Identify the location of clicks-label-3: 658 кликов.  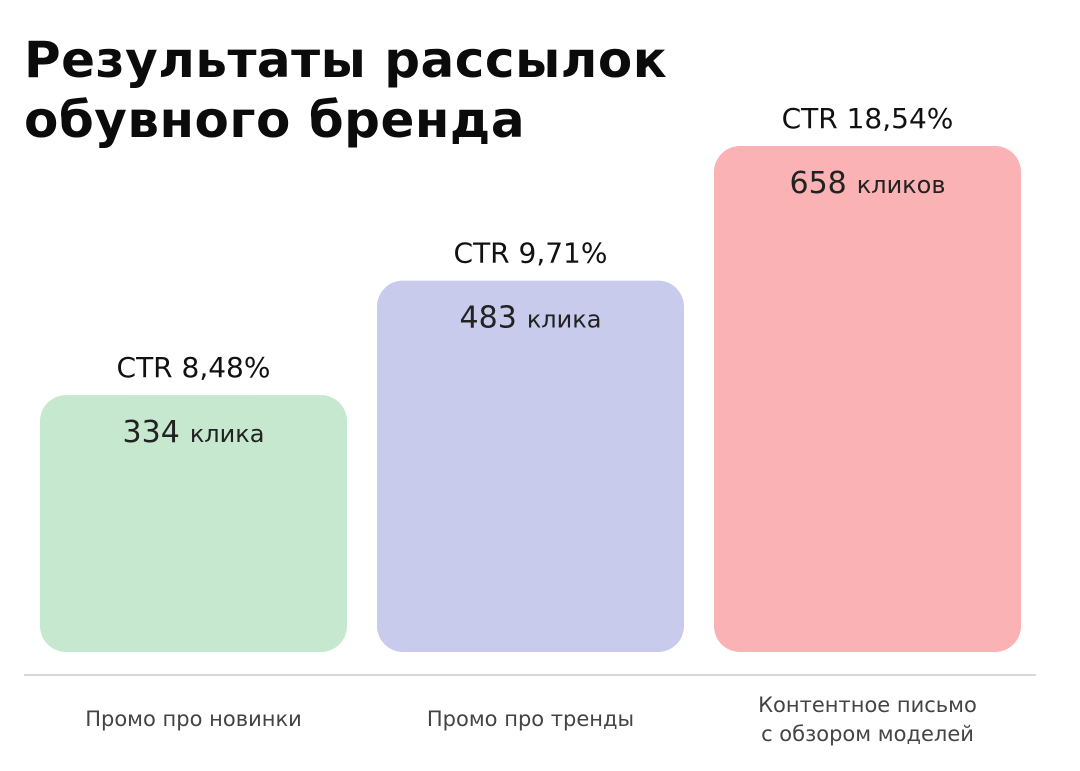
(867, 183).